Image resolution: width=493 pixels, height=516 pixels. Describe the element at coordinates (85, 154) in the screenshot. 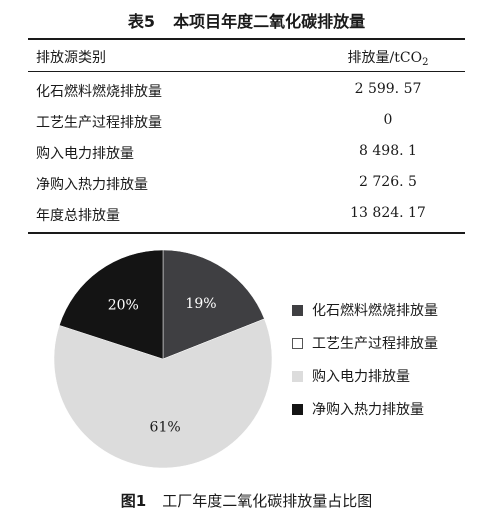

I see `row-source: 购入电力排放量` at that location.